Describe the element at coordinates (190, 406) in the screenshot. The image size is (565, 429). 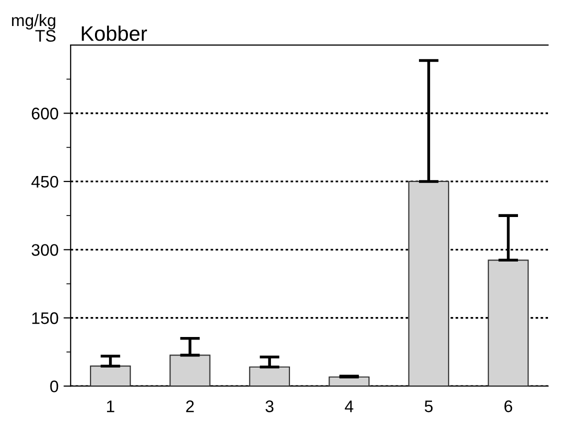
I see `x-tick-label: 2` at that location.